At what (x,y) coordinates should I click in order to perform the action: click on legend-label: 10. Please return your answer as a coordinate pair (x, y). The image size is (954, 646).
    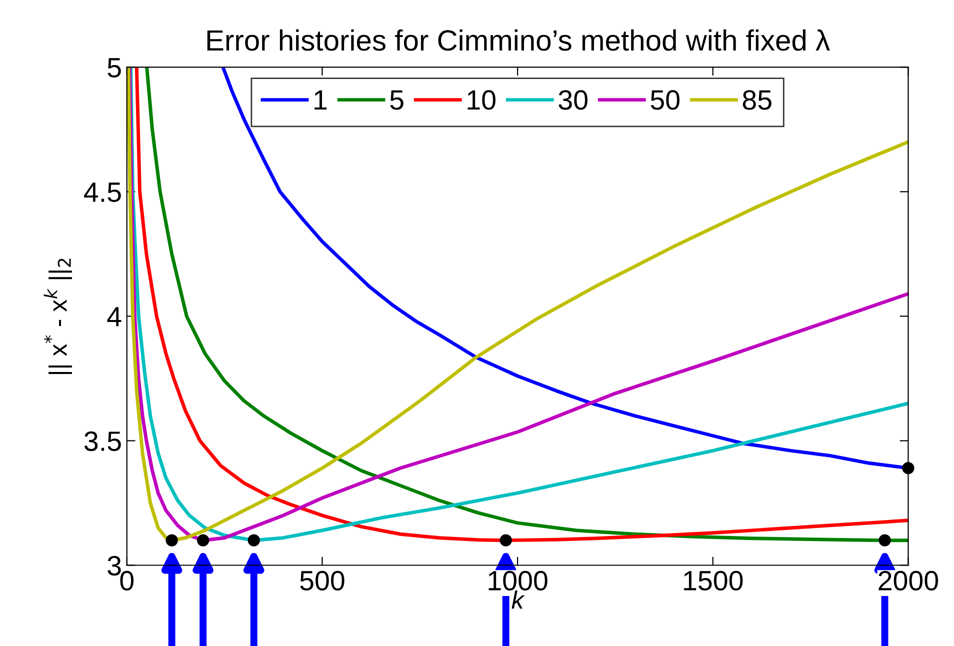
    Looking at the image, I should click on (482, 100).